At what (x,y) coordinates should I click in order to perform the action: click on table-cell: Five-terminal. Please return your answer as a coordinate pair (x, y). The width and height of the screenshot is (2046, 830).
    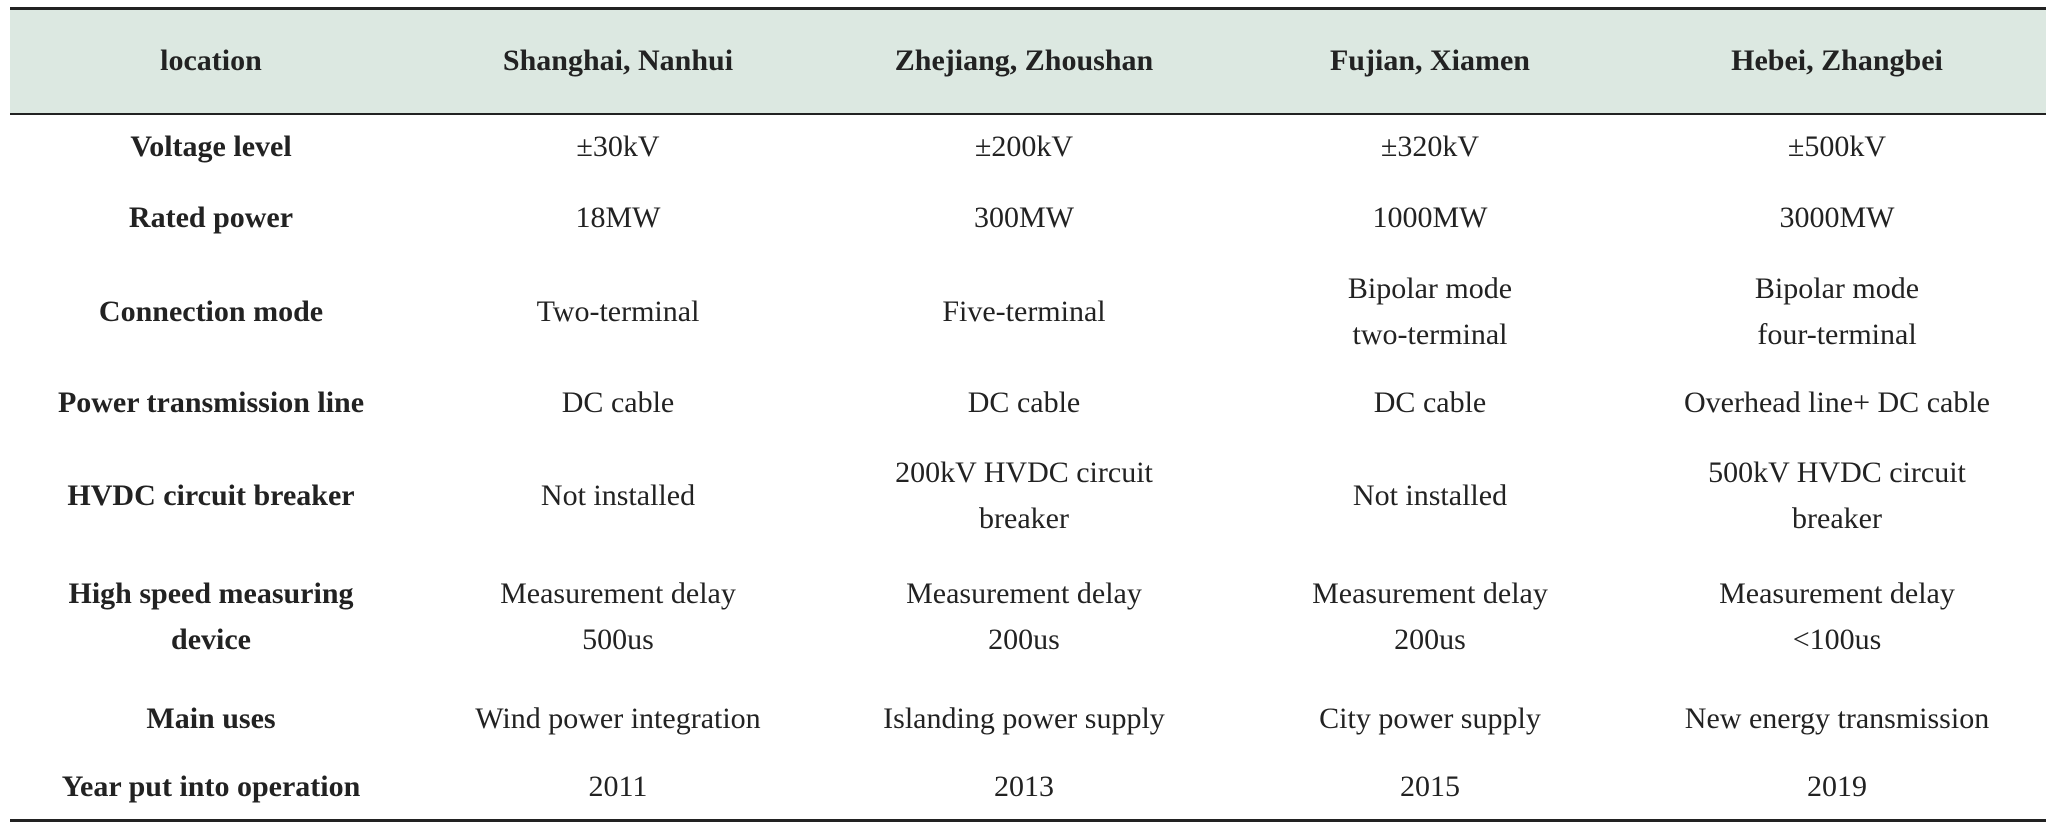
    Looking at the image, I should click on (1024, 311).